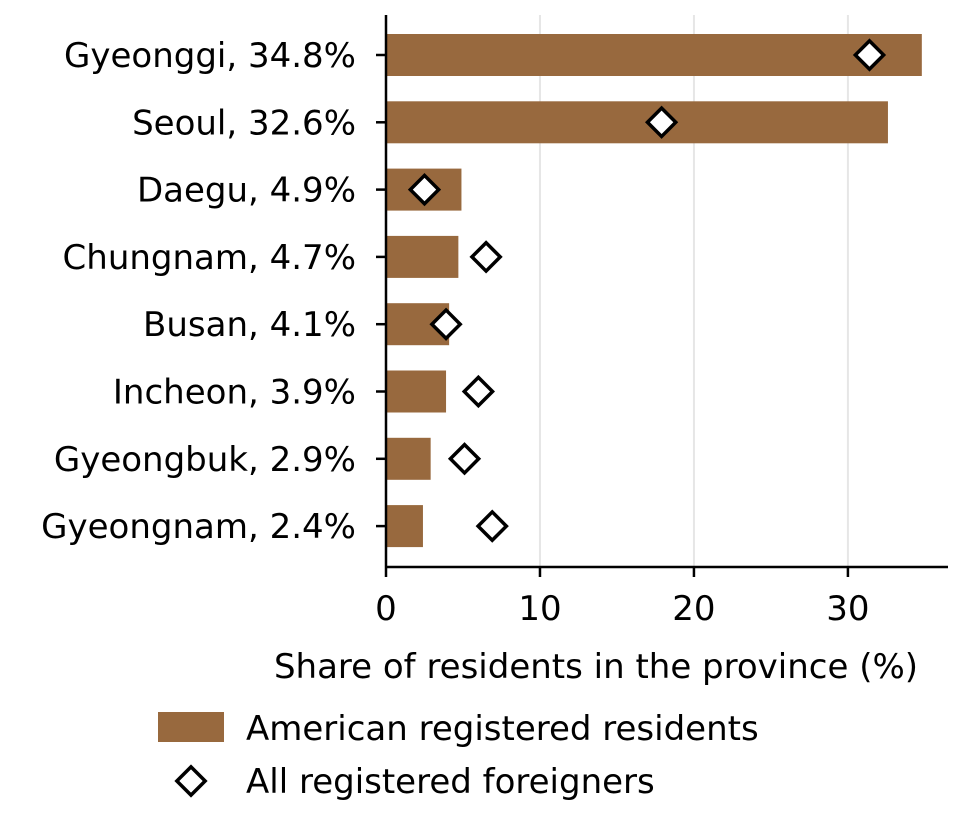 The height and width of the screenshot is (819, 962). What do you see at coordinates (244, 123) in the screenshot?
I see `category-label: Seoul, 32.6%` at bounding box center [244, 123].